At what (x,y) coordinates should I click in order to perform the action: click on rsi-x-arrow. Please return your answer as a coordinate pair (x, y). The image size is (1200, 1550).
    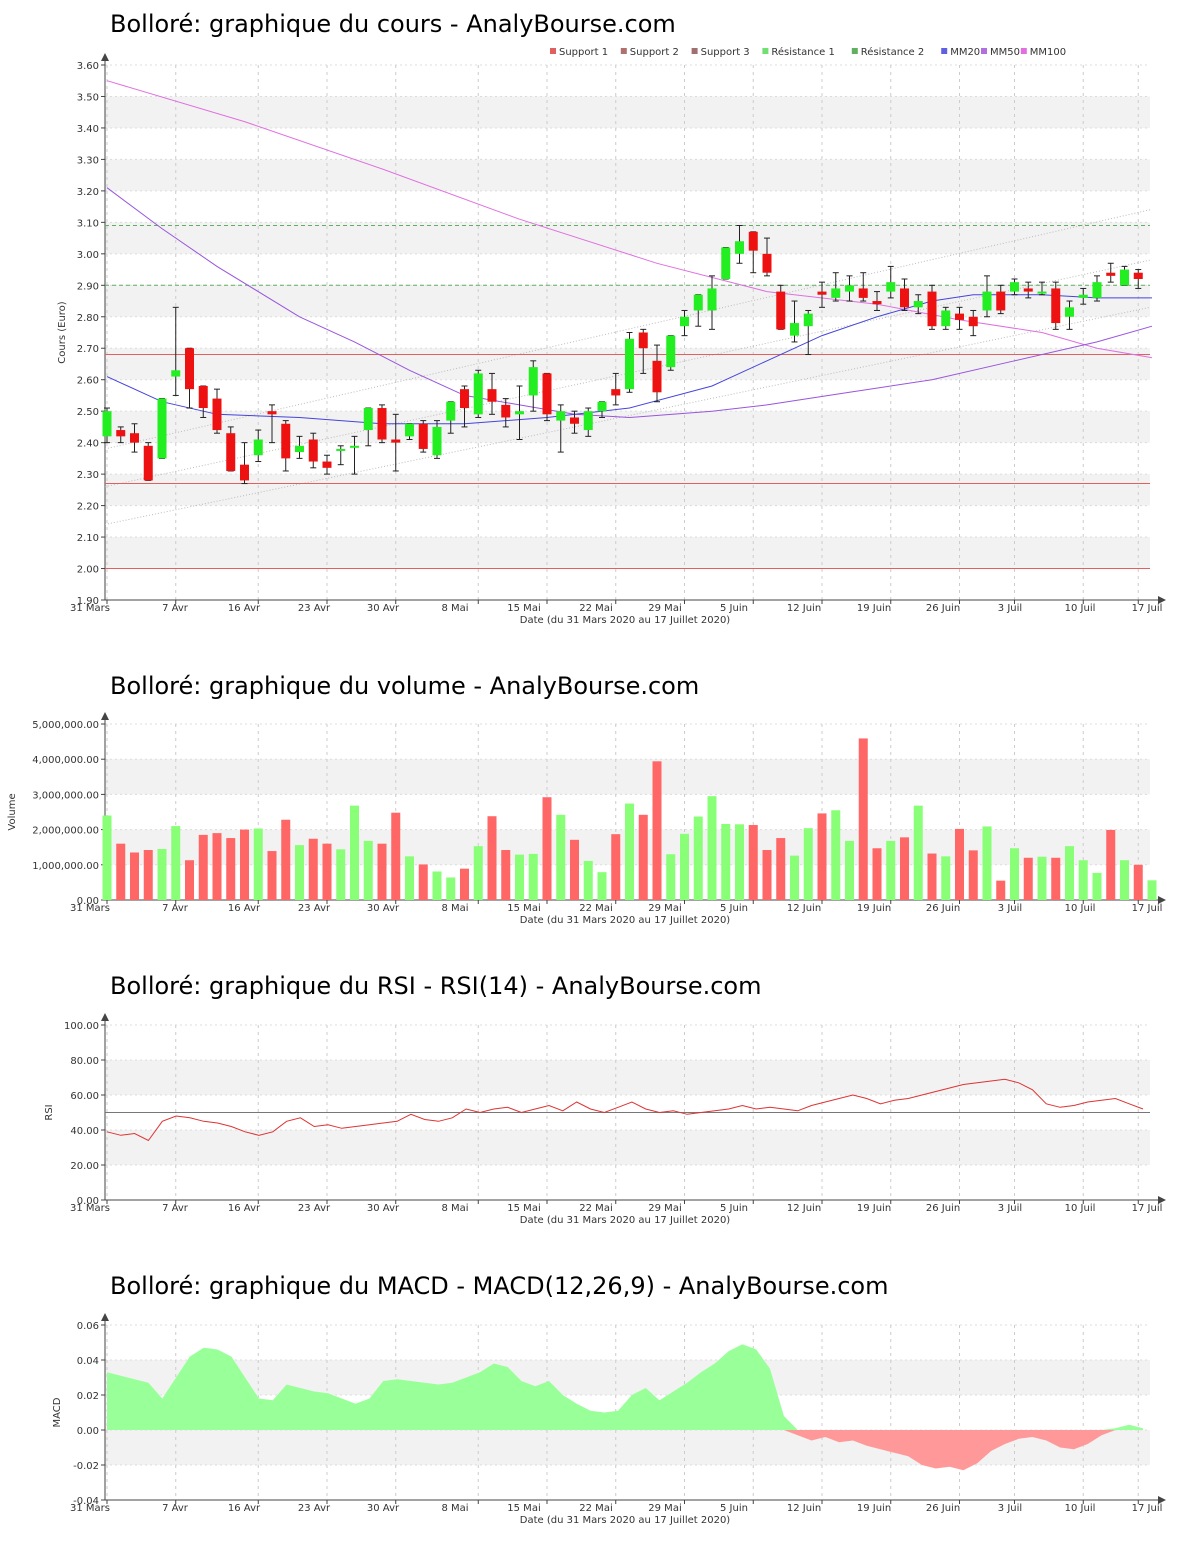
    Looking at the image, I should click on (1162, 1200).